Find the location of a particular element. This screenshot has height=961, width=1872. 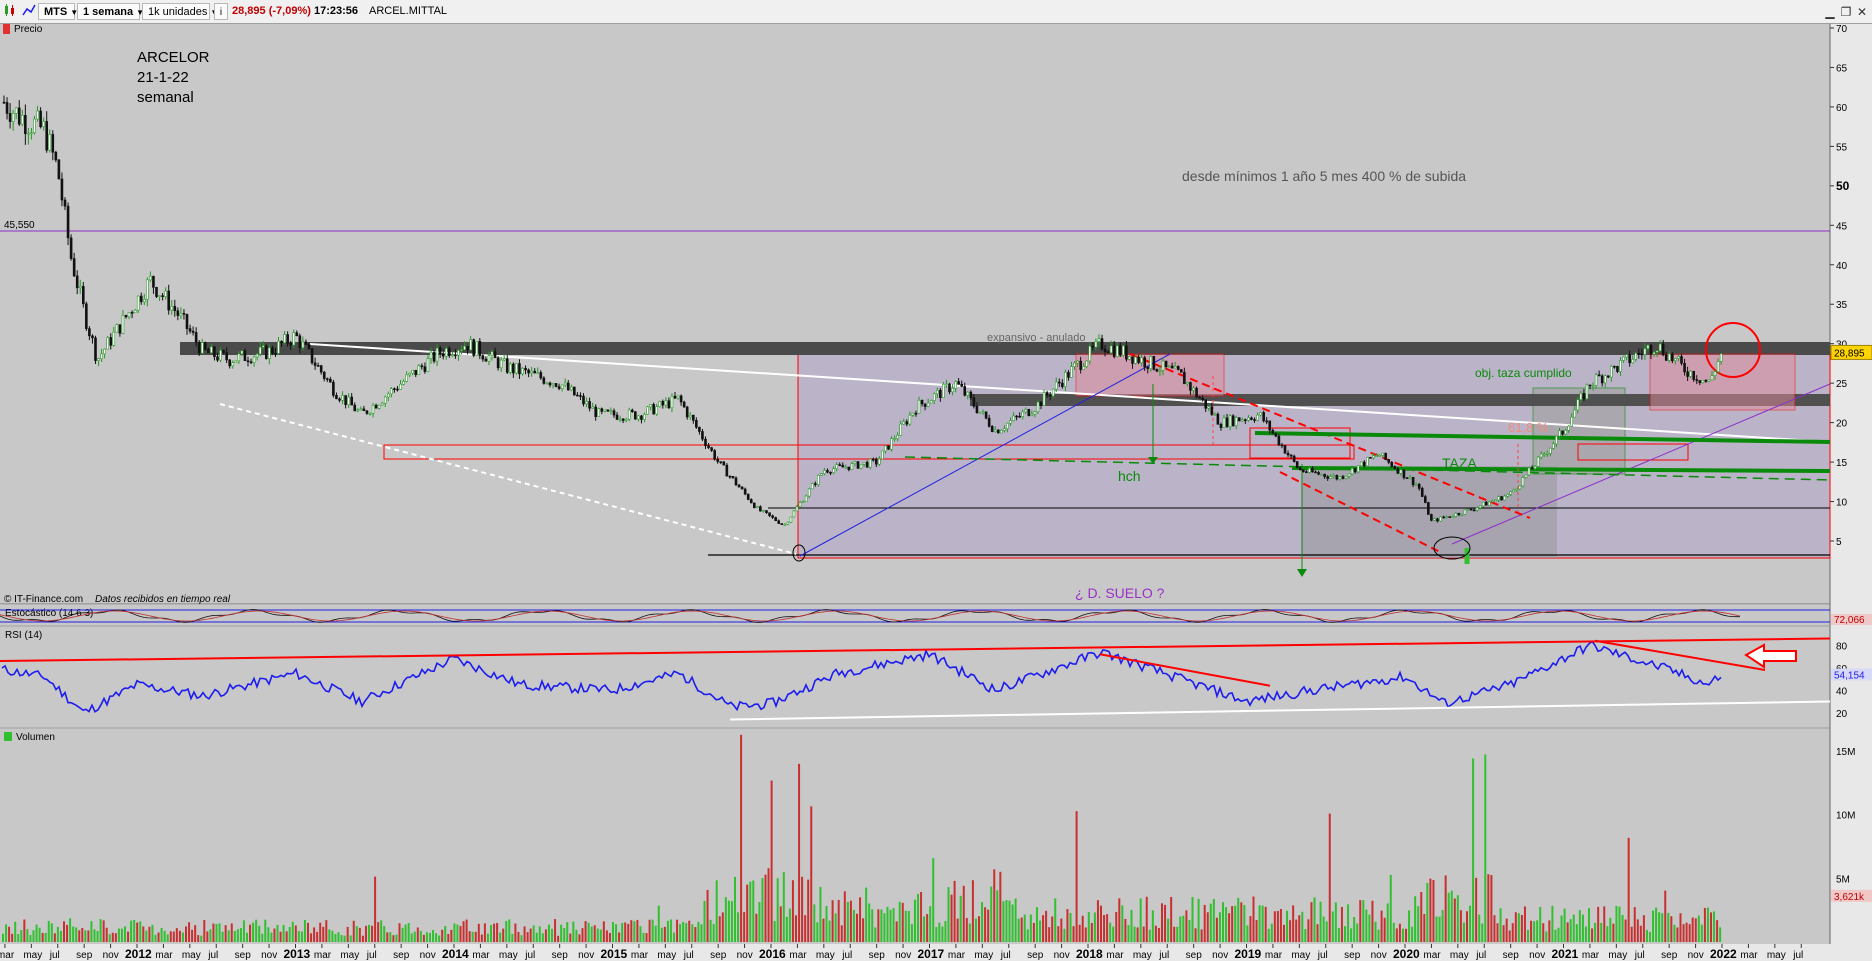

resistance-band is located at coordinates (1005, 348).